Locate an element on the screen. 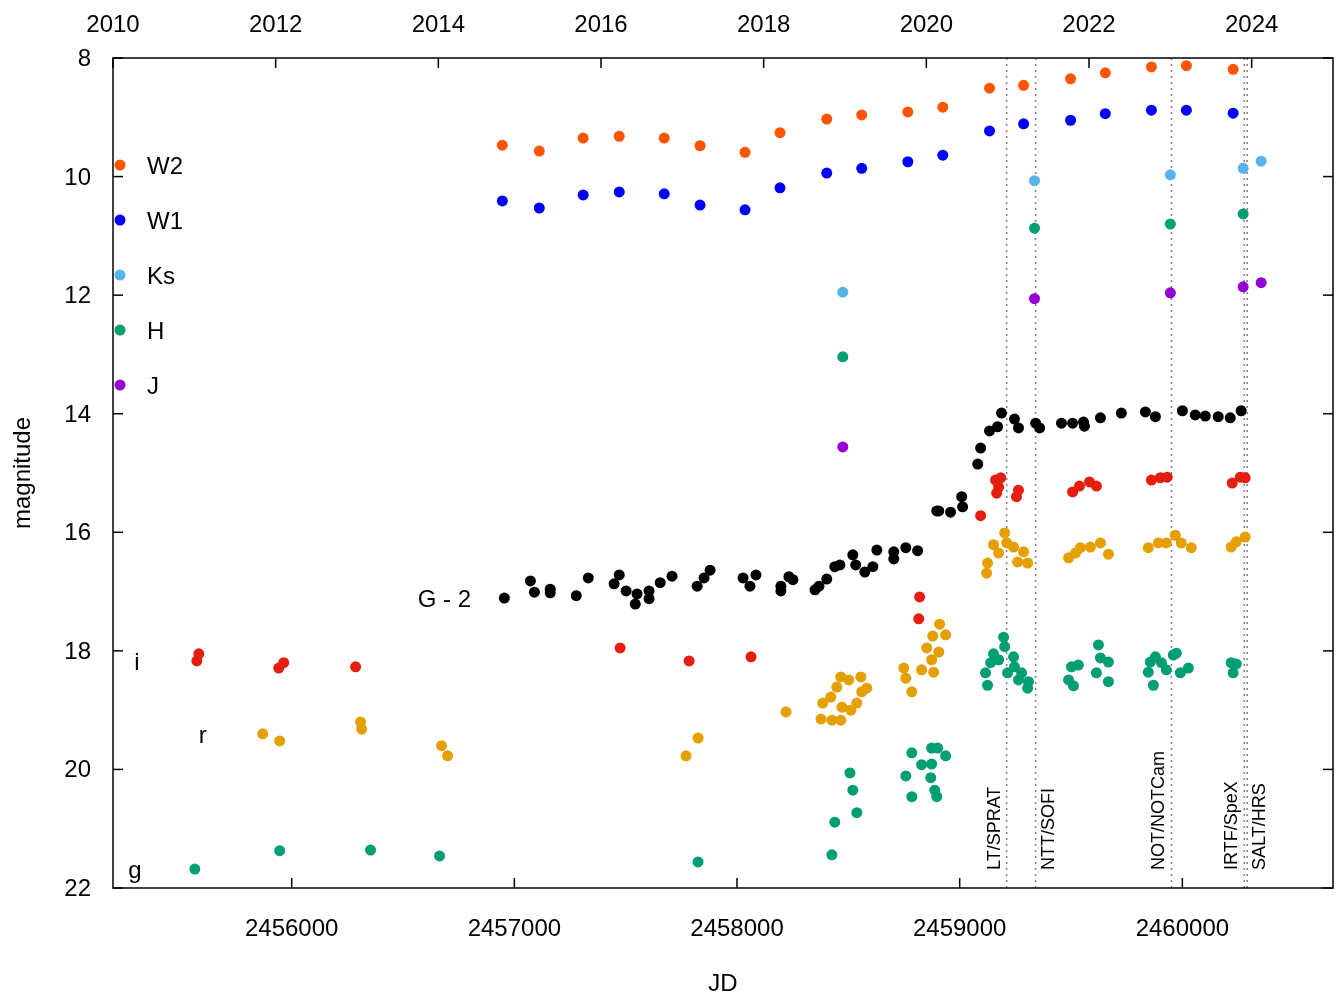  x2-tick-label: 2018 is located at coordinates (763, 23).